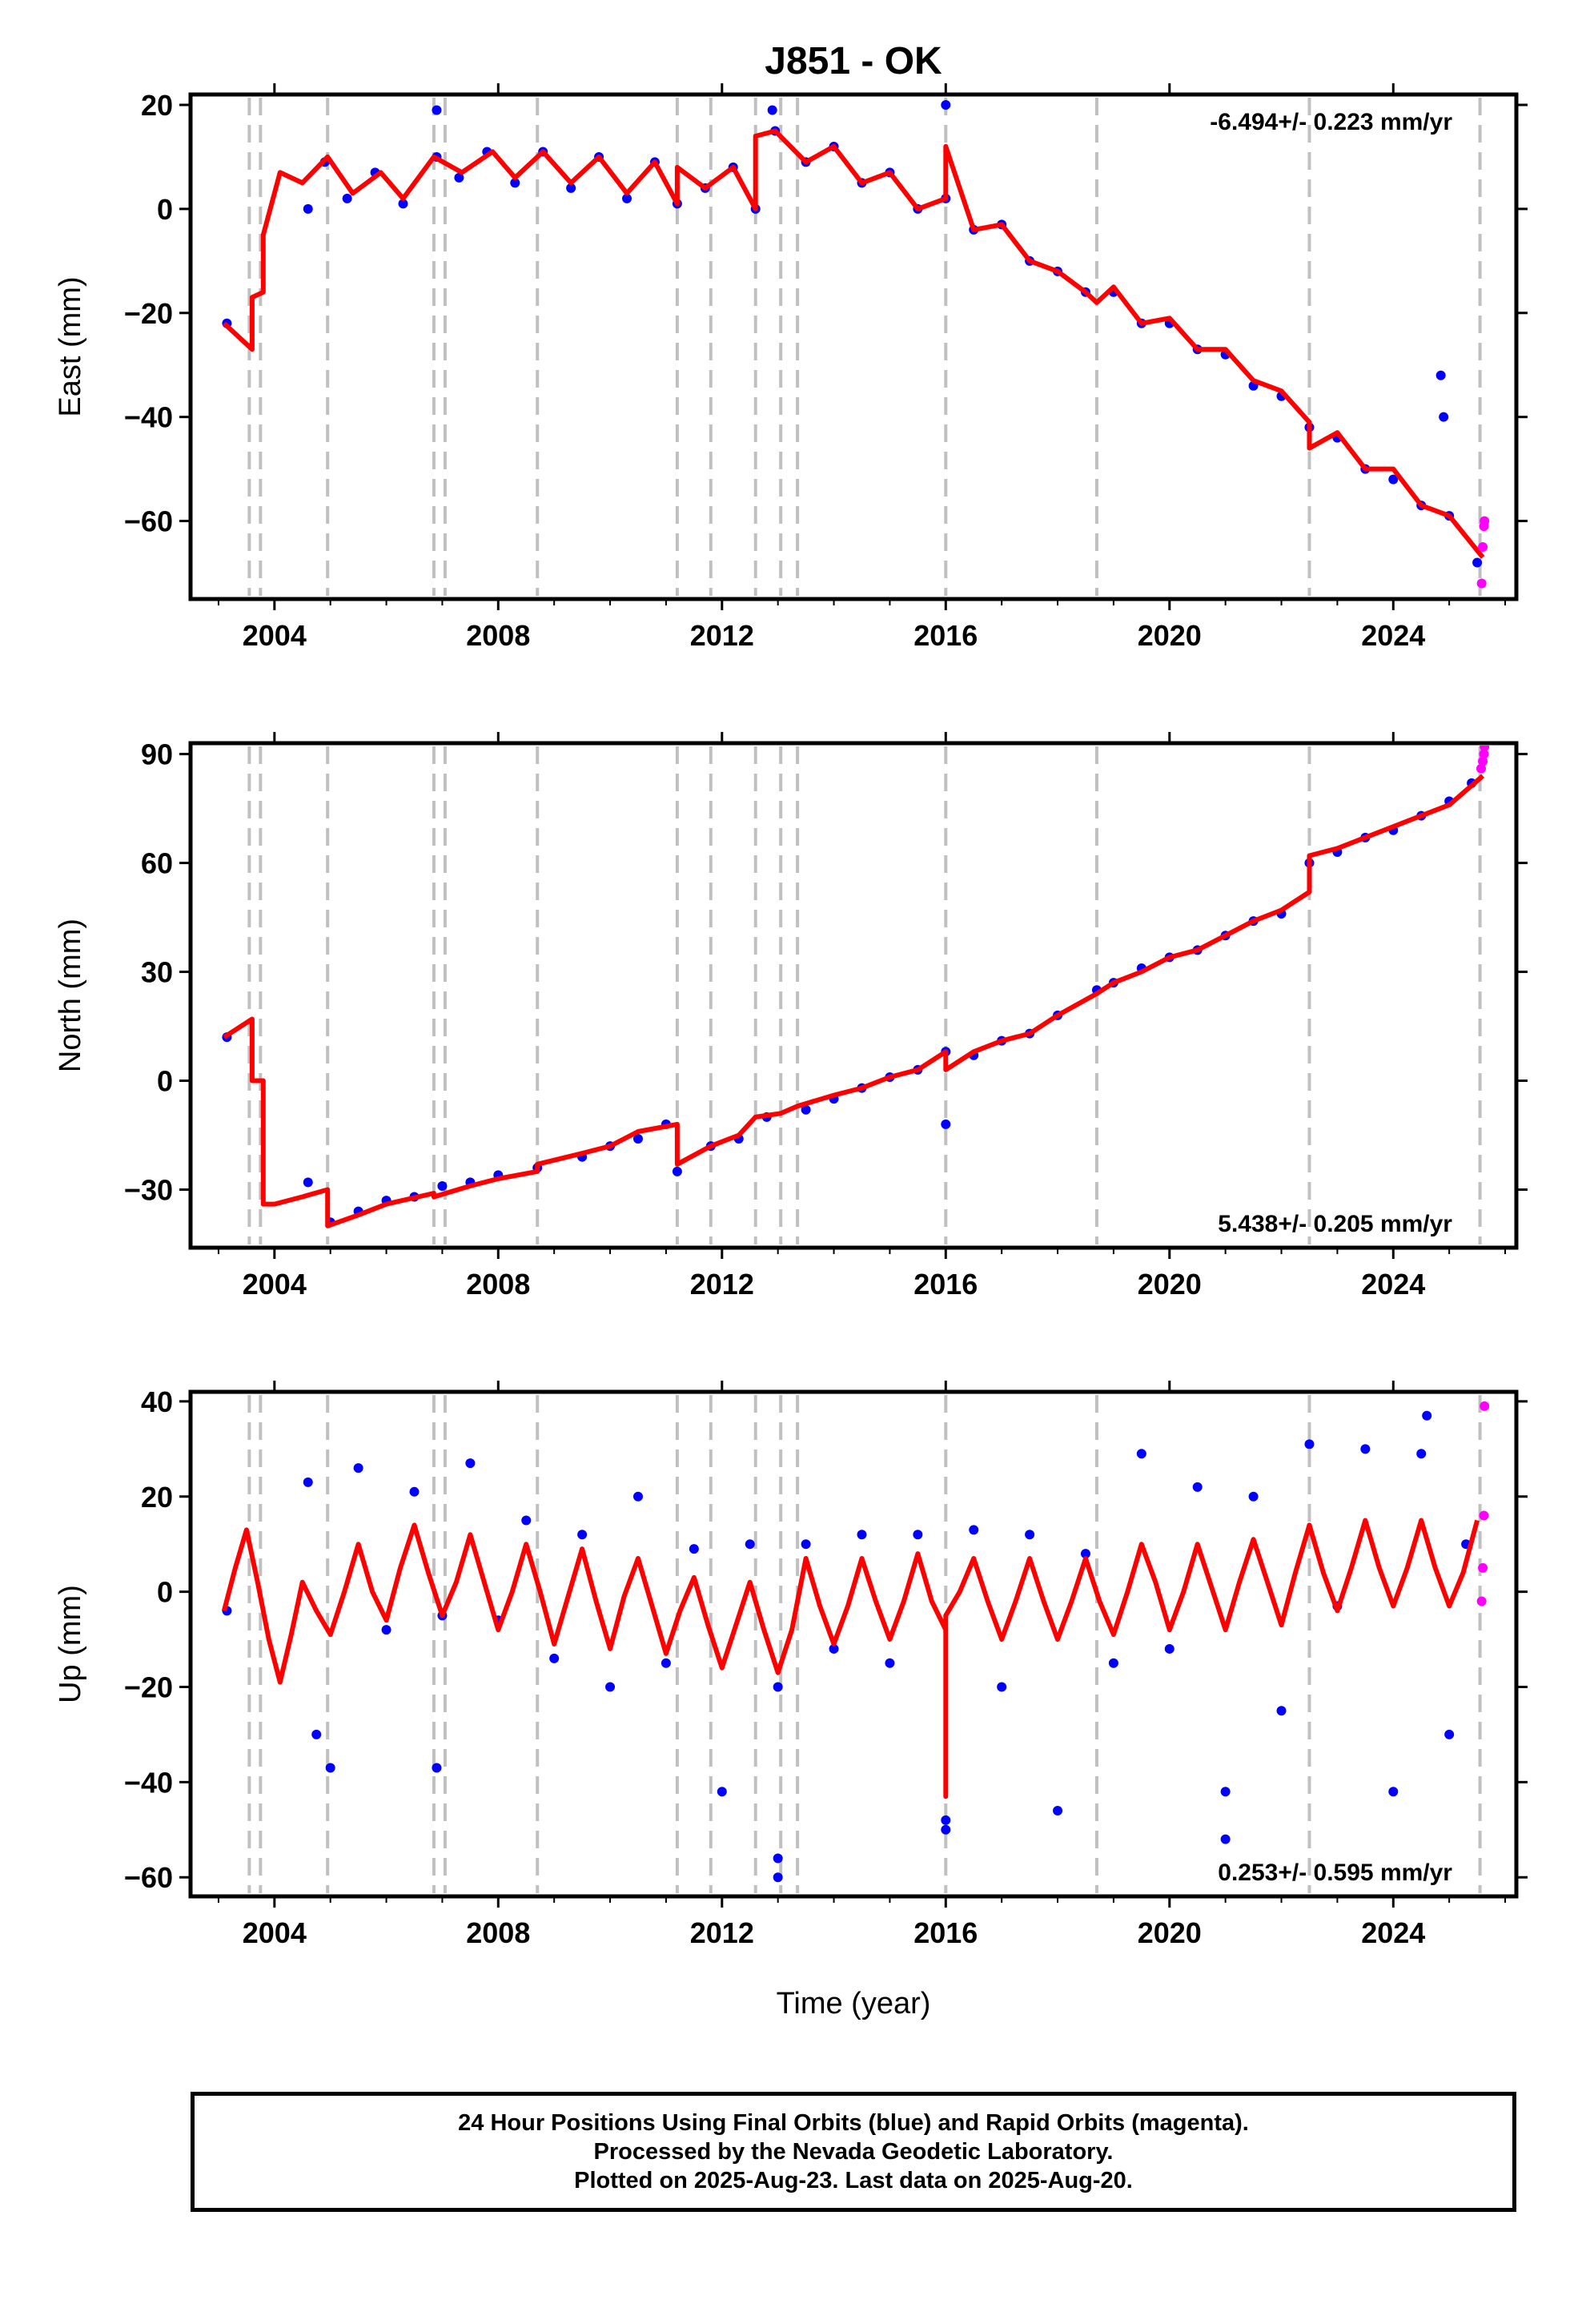 The height and width of the screenshot is (2324, 1582). Describe the element at coordinates (148, 1189) in the screenshot. I see `y-tick-label: −30` at that location.